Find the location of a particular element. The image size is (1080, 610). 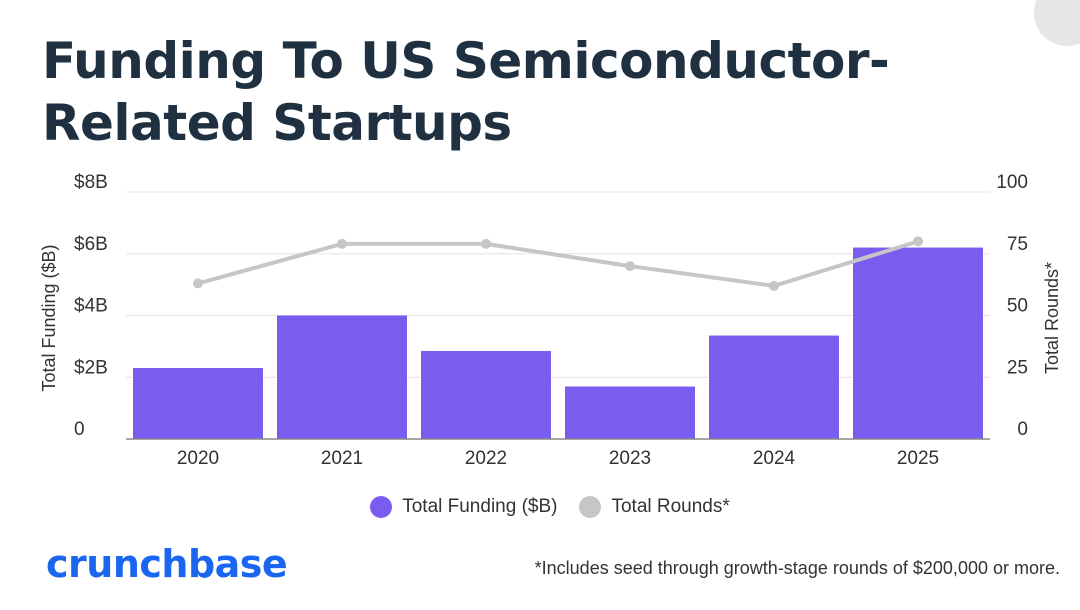

y-tick-label-left: $8B is located at coordinates (91, 182).